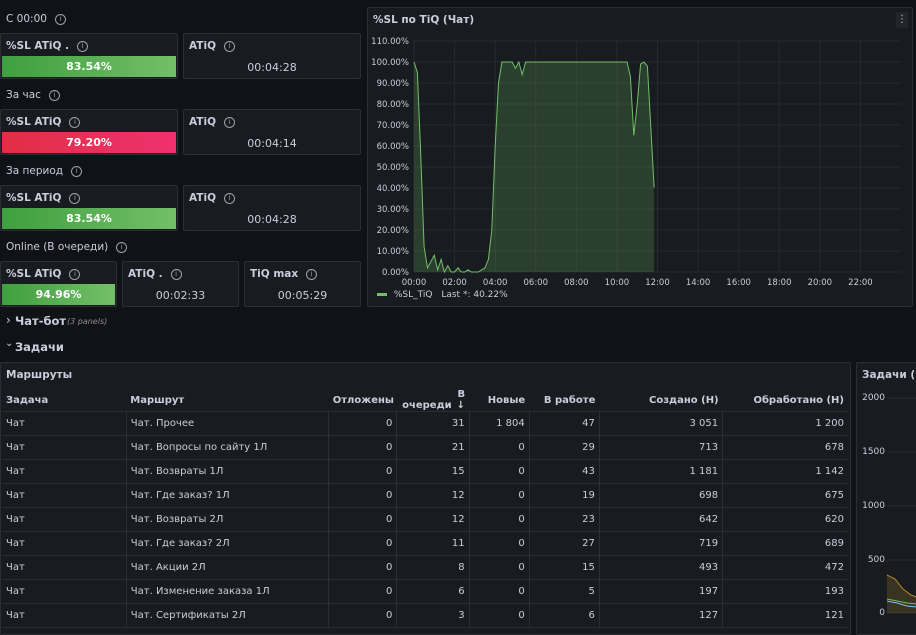 The image size is (916, 635). I want to click on table-row: Чат Чат. Возвраты 2Л 0 12 0 23 642 620, so click(425, 519).